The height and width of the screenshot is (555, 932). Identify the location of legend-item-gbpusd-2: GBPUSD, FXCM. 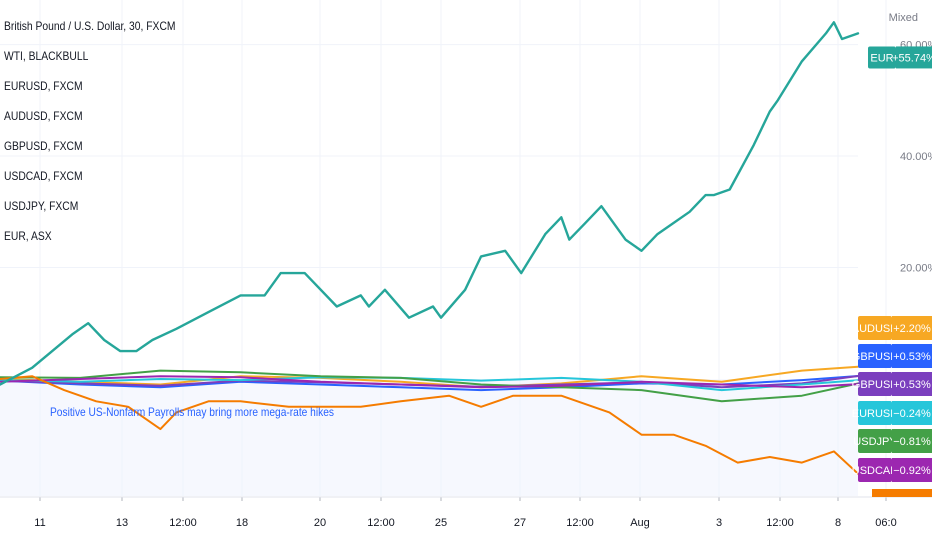
(43, 146).